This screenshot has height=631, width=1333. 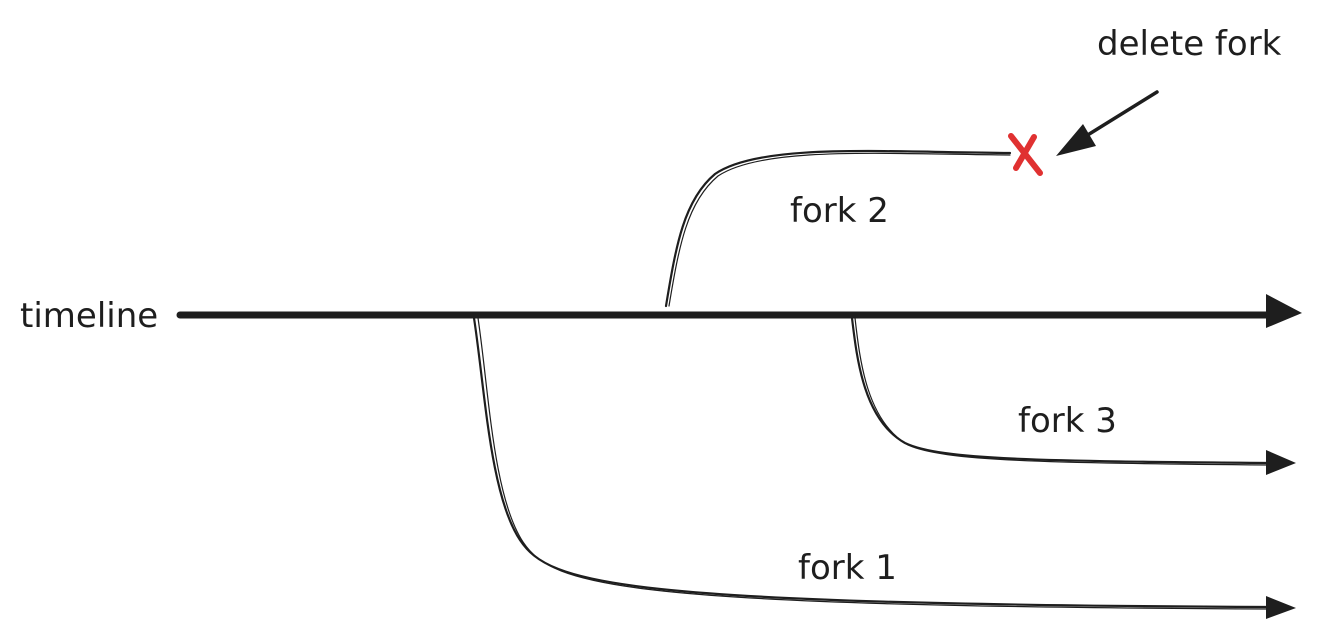 What do you see at coordinates (1281, 607) in the screenshot?
I see `fork-1-arrowhead` at bounding box center [1281, 607].